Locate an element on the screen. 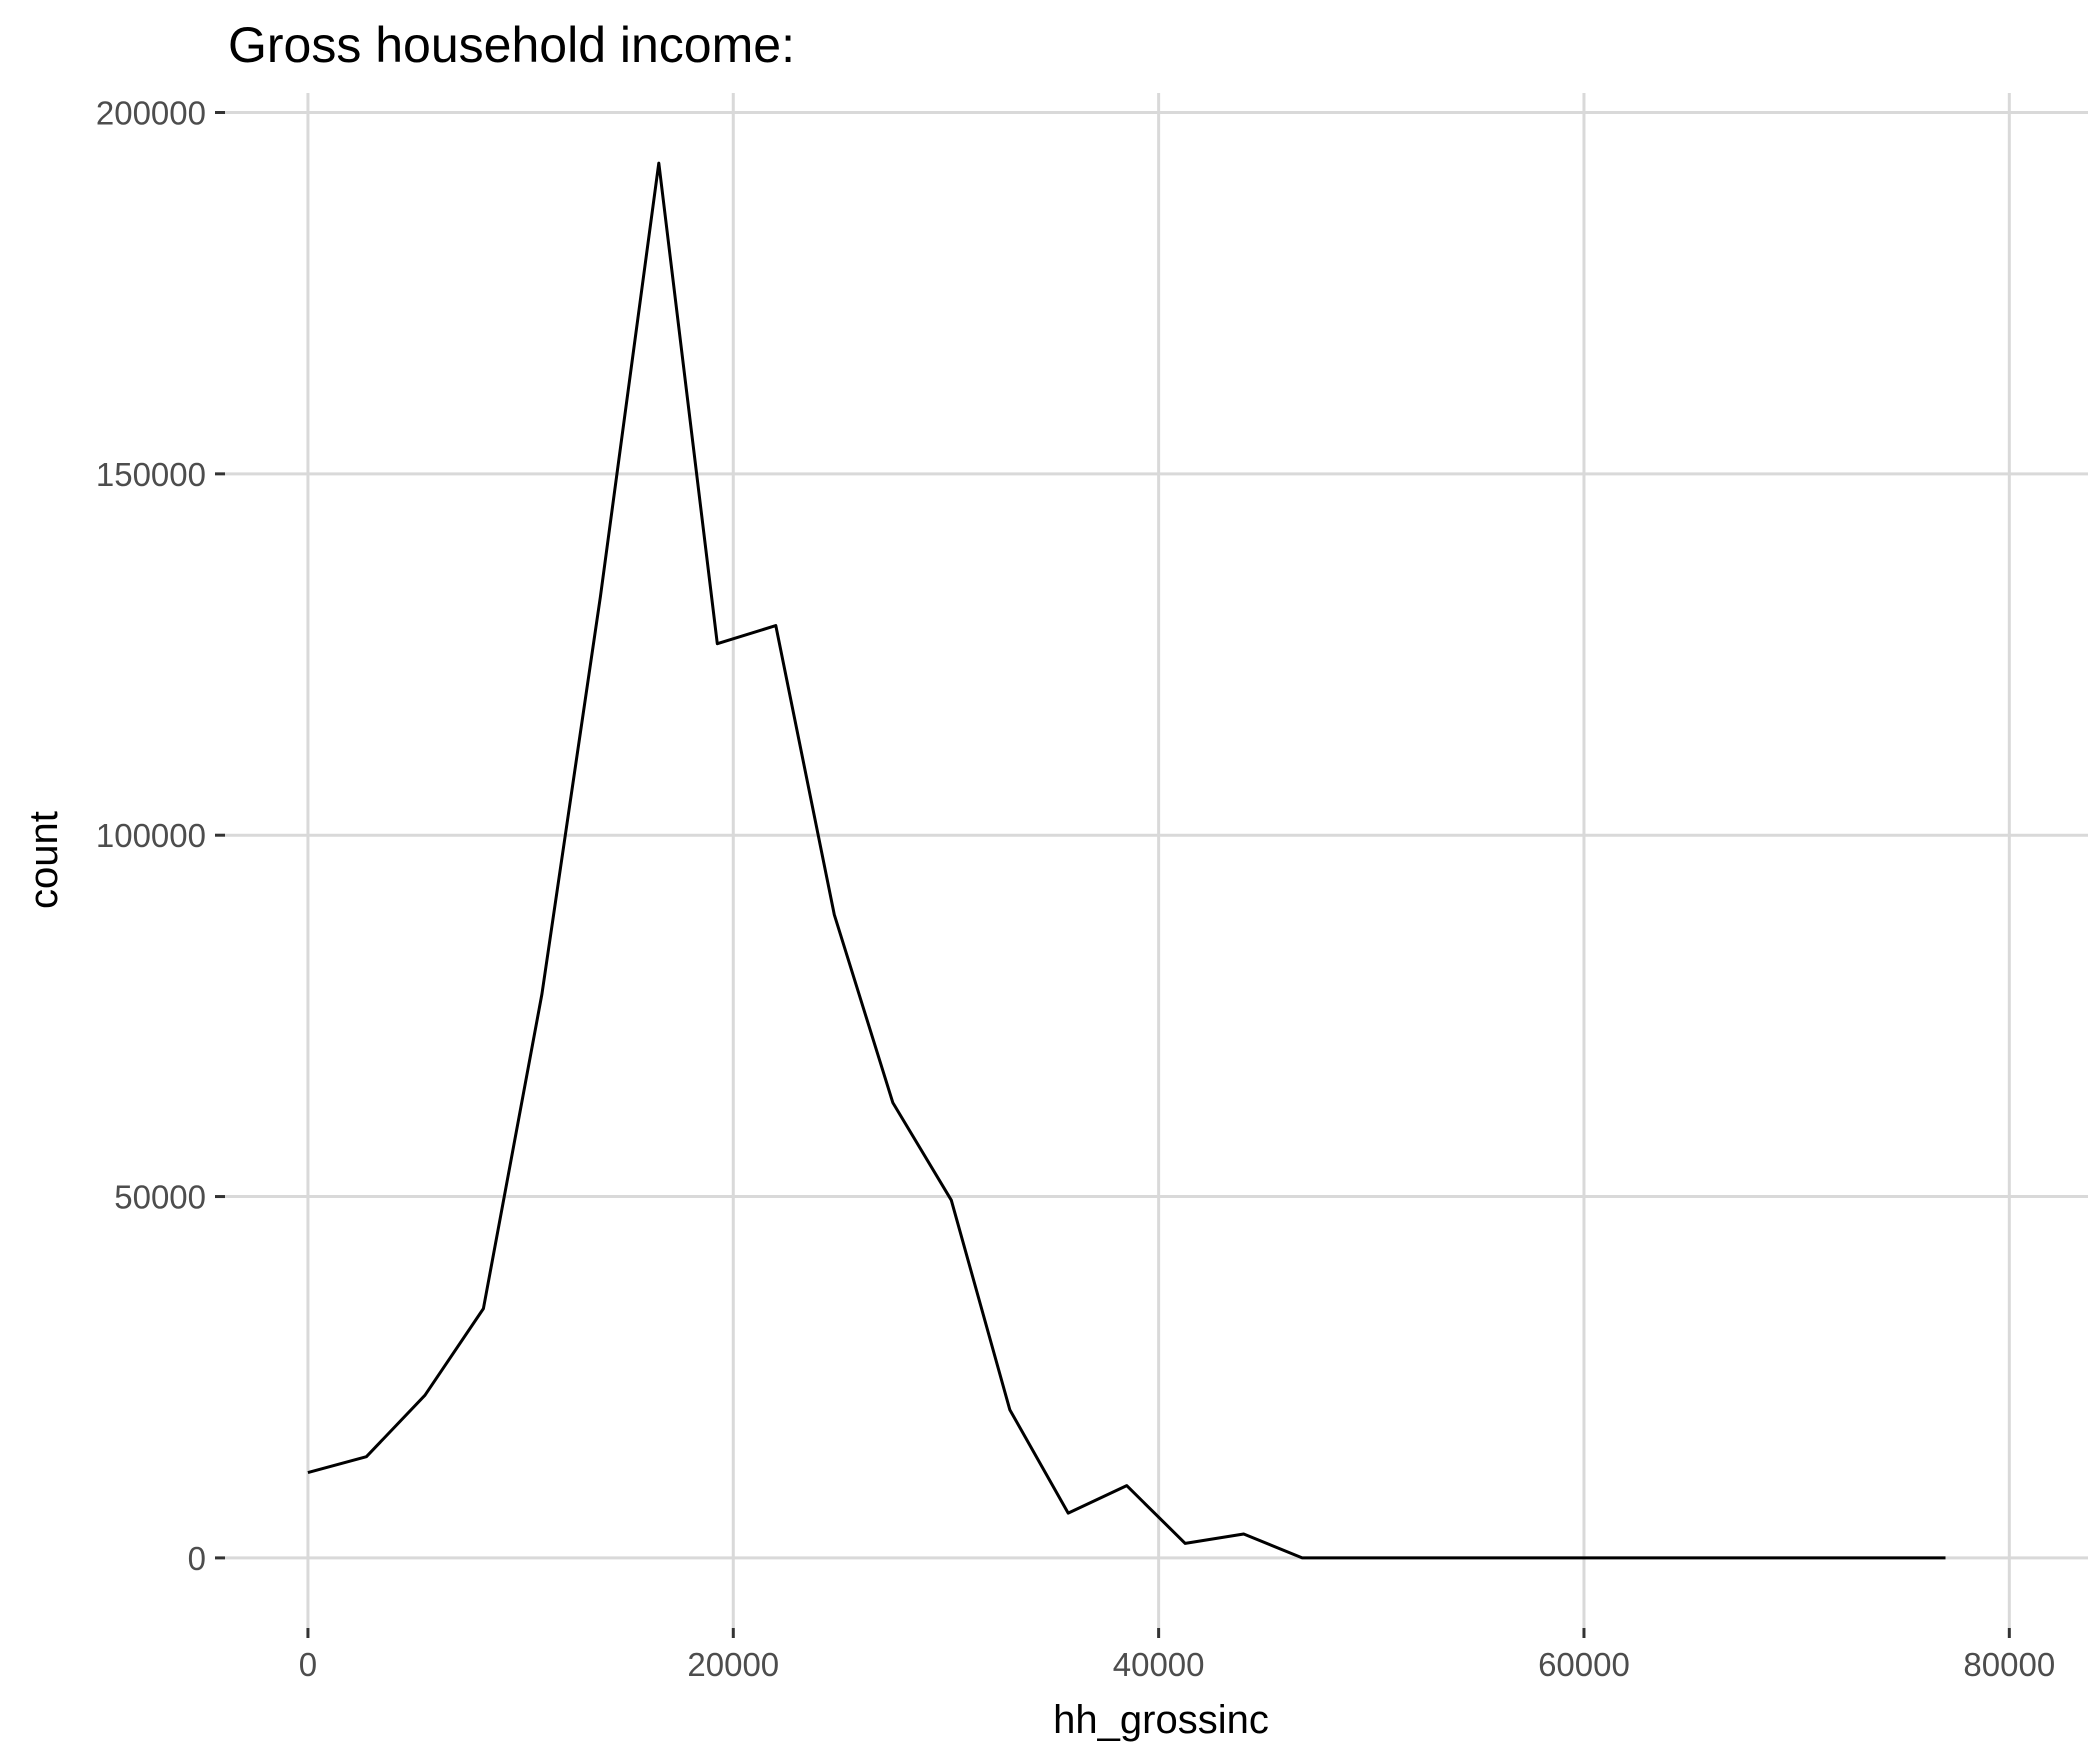 This screenshot has width=2100, height=1756. y-tick-label: 0 is located at coordinates (197, 1558).